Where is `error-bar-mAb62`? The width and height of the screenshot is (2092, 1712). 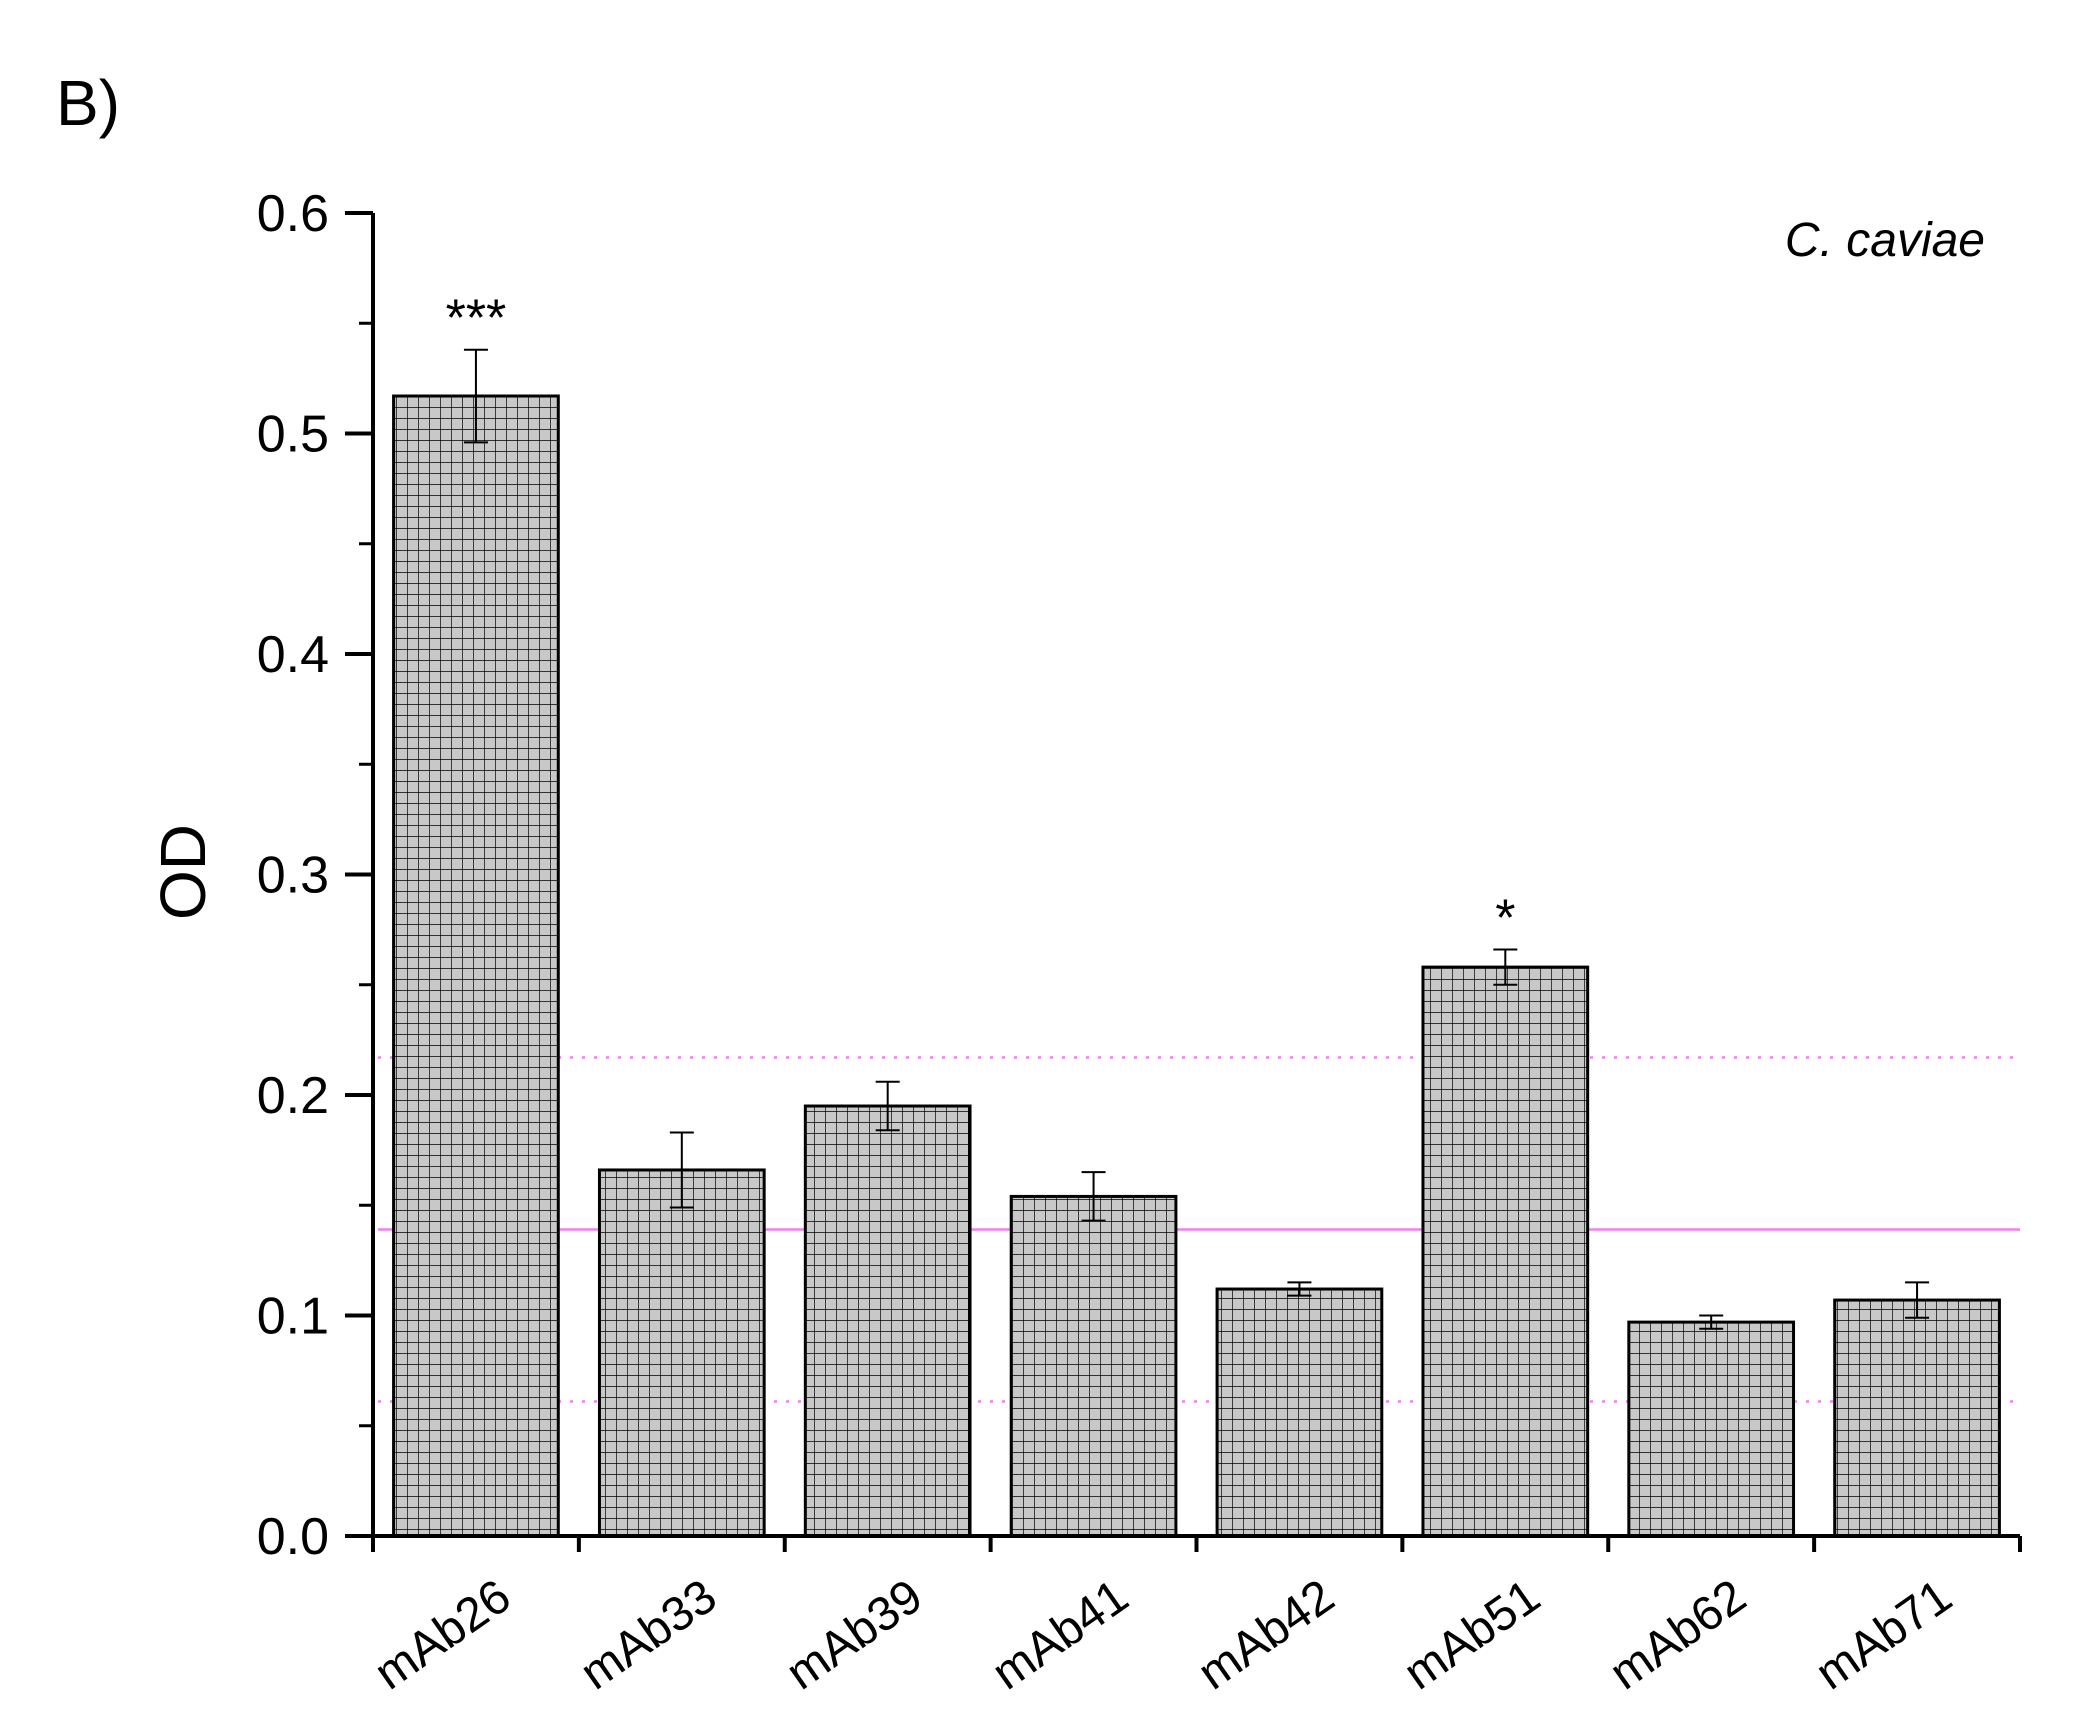
error-bar-mAb62 is located at coordinates (1711, 1322).